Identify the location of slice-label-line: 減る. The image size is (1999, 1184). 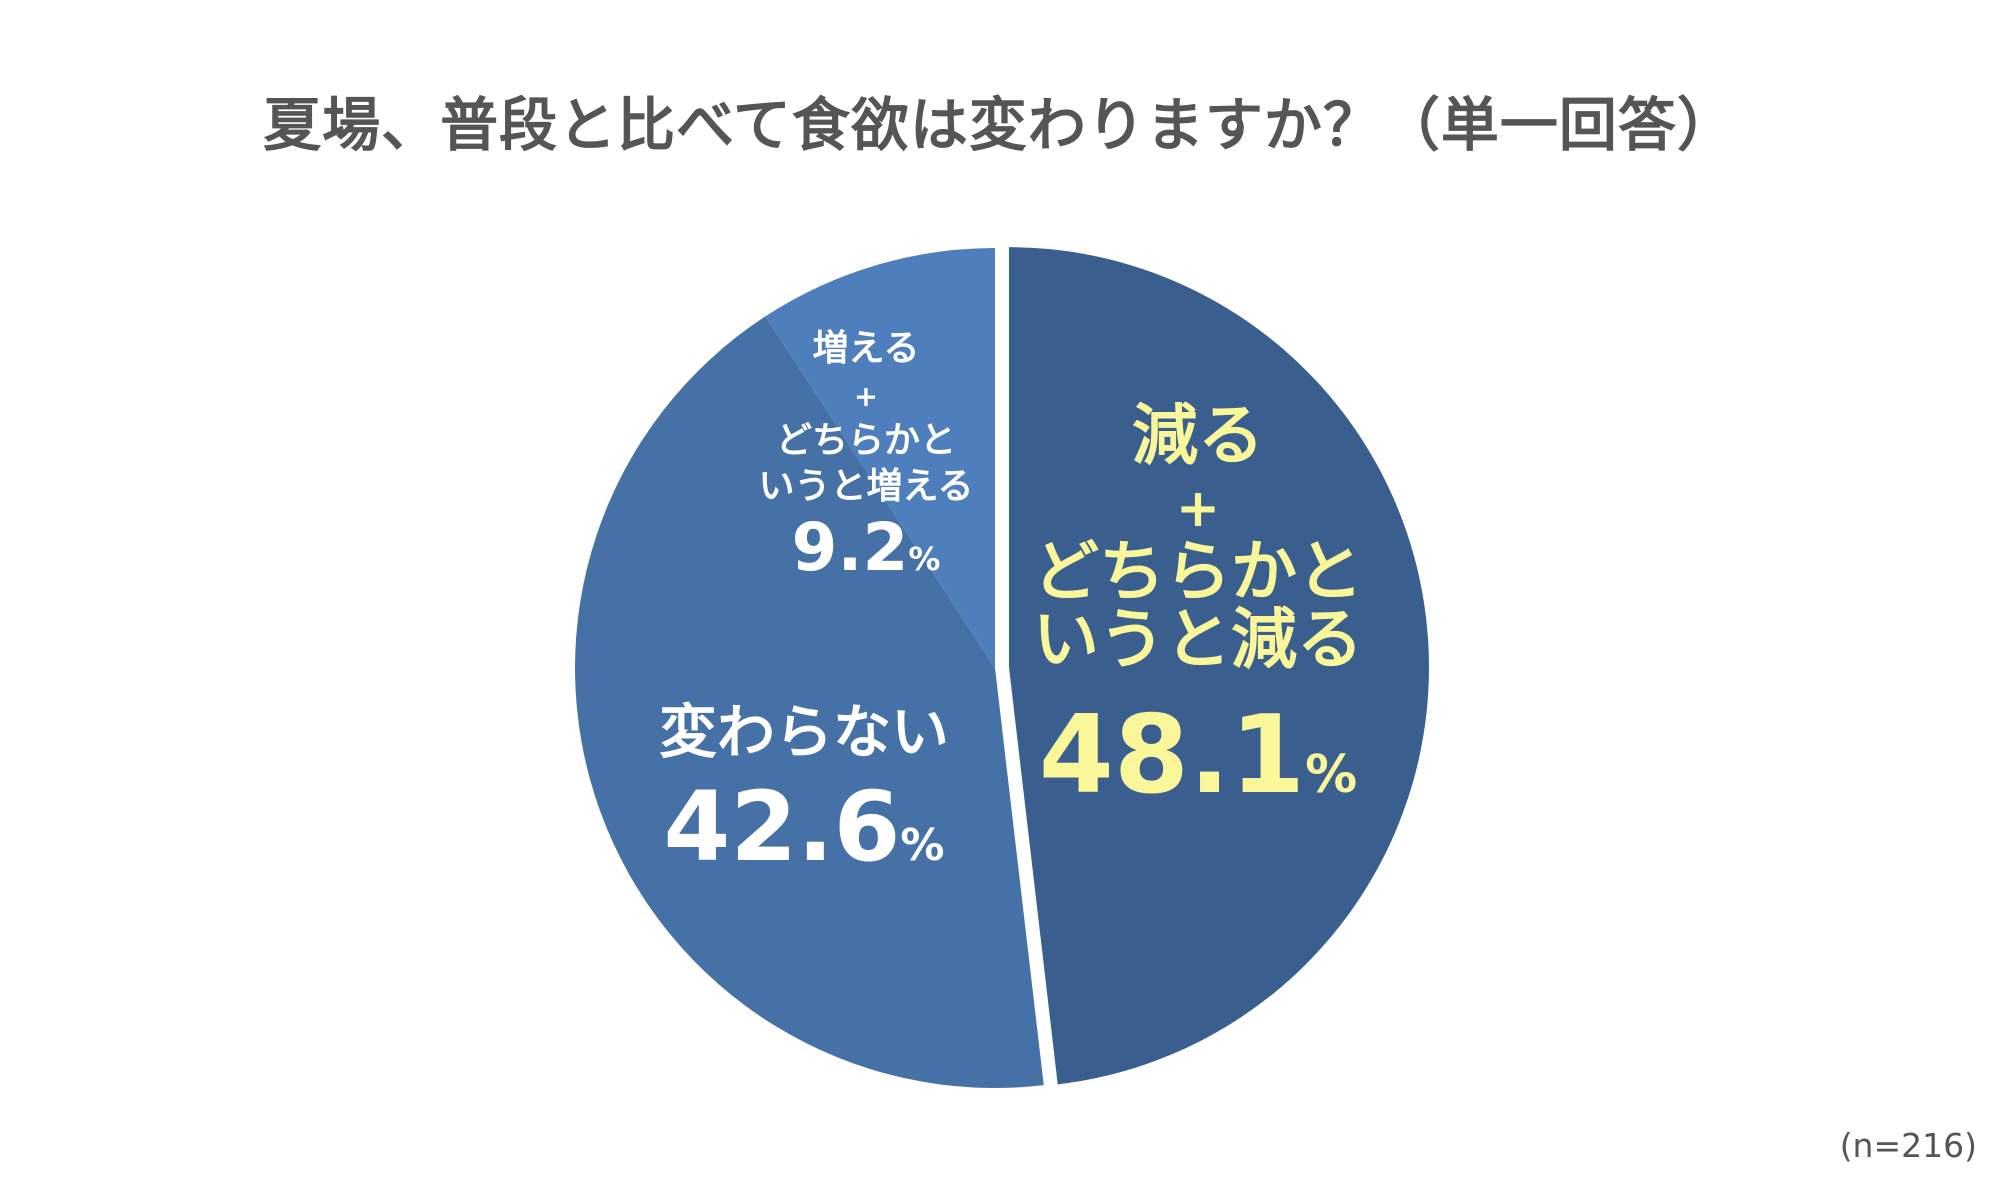
(1198, 435).